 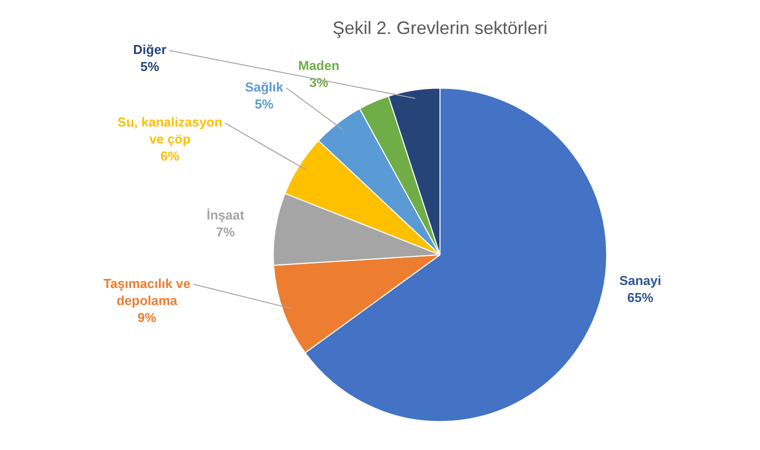 I want to click on data-label: 6%, so click(x=170, y=156).